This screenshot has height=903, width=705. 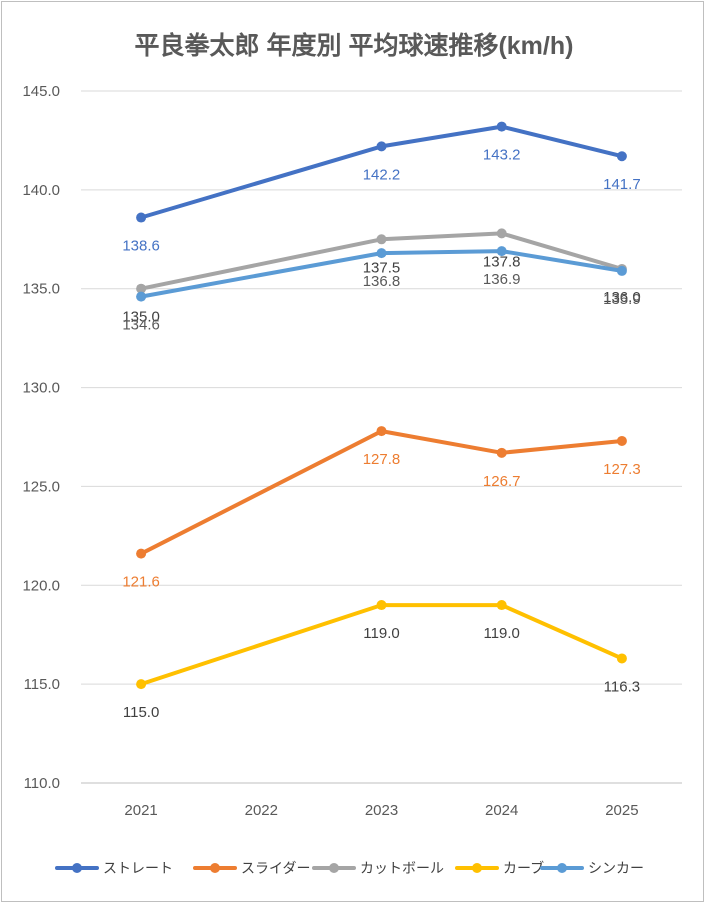 I want to click on y-tick-label: 110.0, so click(x=42, y=783).